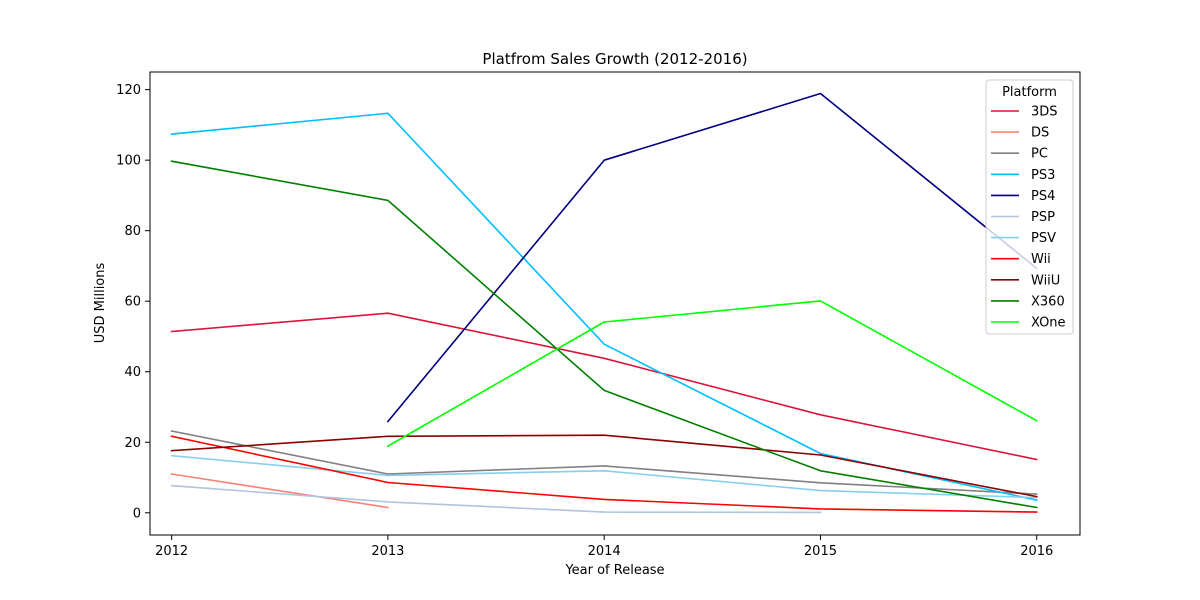 Image resolution: width=1200 pixels, height=600 pixels. Describe the element at coordinates (1029, 92) in the screenshot. I see `legend-title: Platform` at that location.